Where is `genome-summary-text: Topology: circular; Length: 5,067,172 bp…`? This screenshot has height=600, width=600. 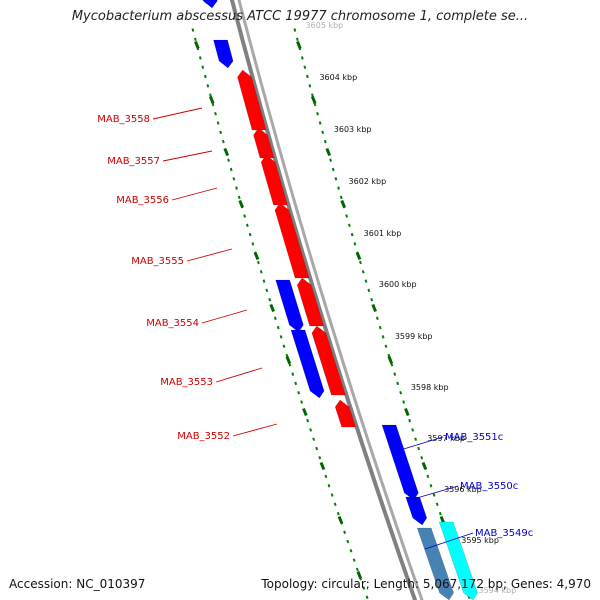 genome-summary-text: Topology: circular; Length: 5,067,172 bp… is located at coordinates (426, 584).